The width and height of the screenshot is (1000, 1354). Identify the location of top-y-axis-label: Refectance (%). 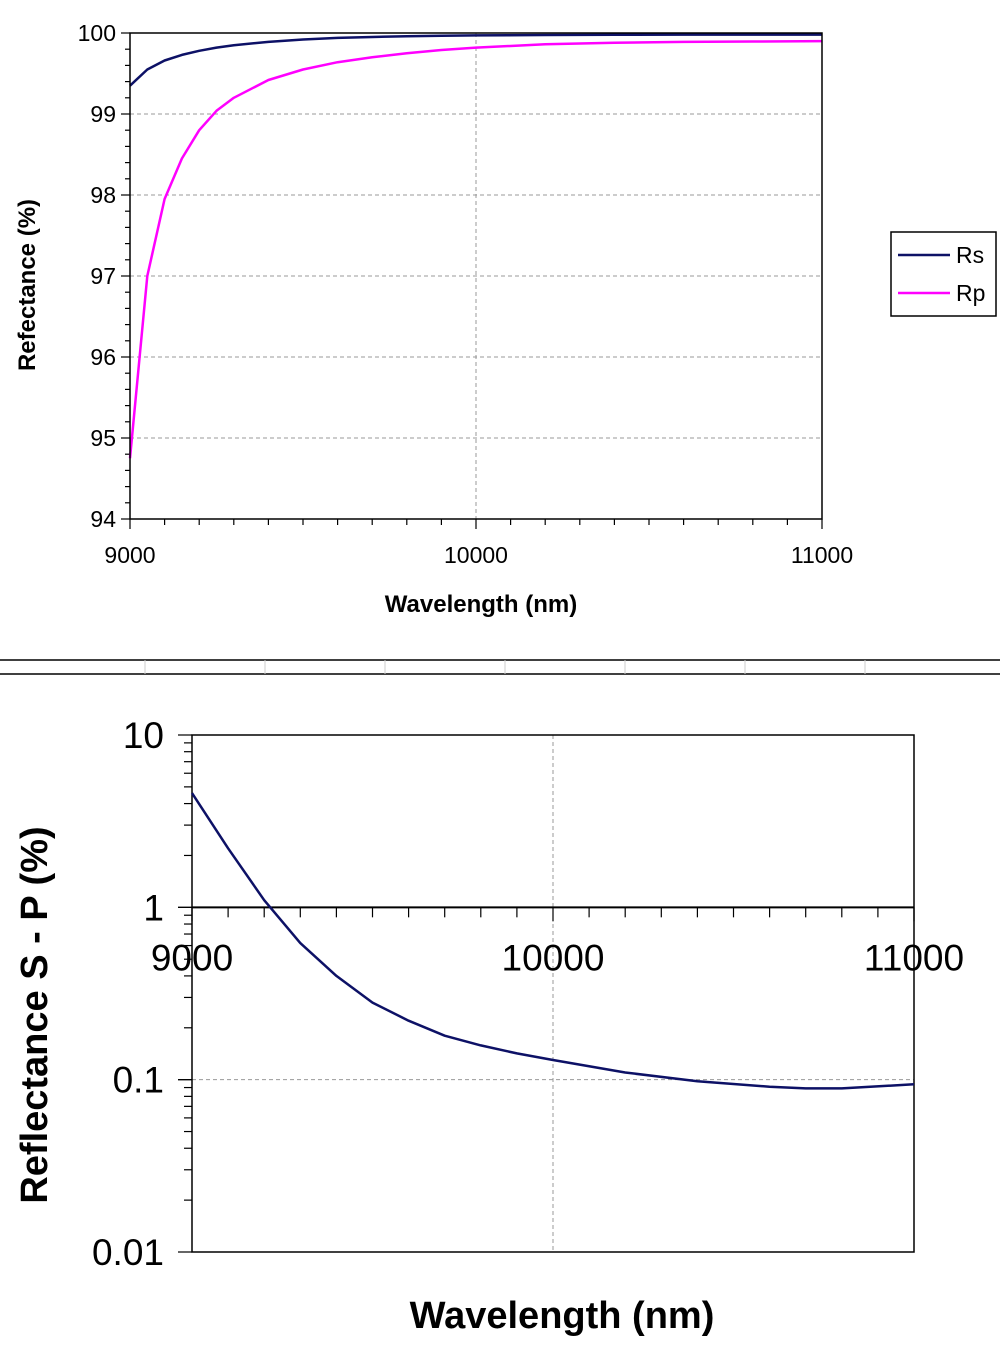
(27, 285).